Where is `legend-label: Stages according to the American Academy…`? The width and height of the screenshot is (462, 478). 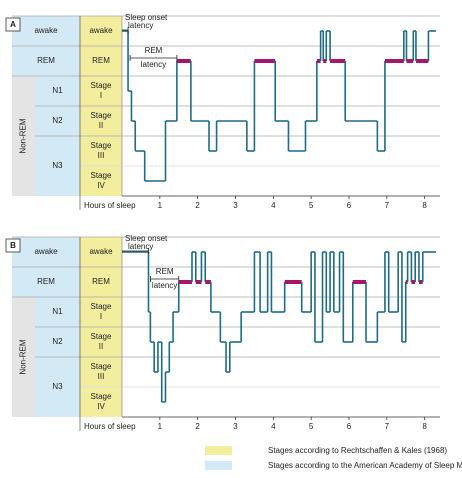 legend-label: Stages according to the American Academy… is located at coordinates (365, 465).